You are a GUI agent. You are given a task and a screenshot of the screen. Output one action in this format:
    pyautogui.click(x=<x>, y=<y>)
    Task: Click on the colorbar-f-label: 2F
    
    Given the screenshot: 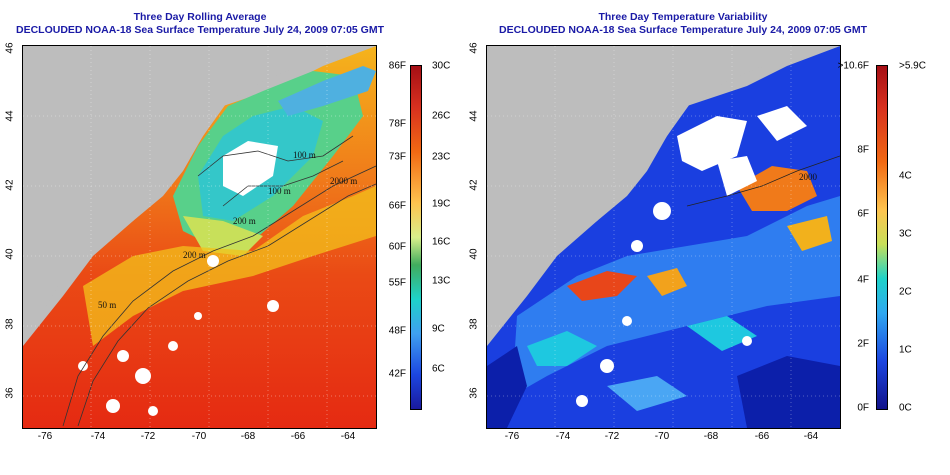 What is the action you would take?
    pyautogui.click(x=863, y=344)
    